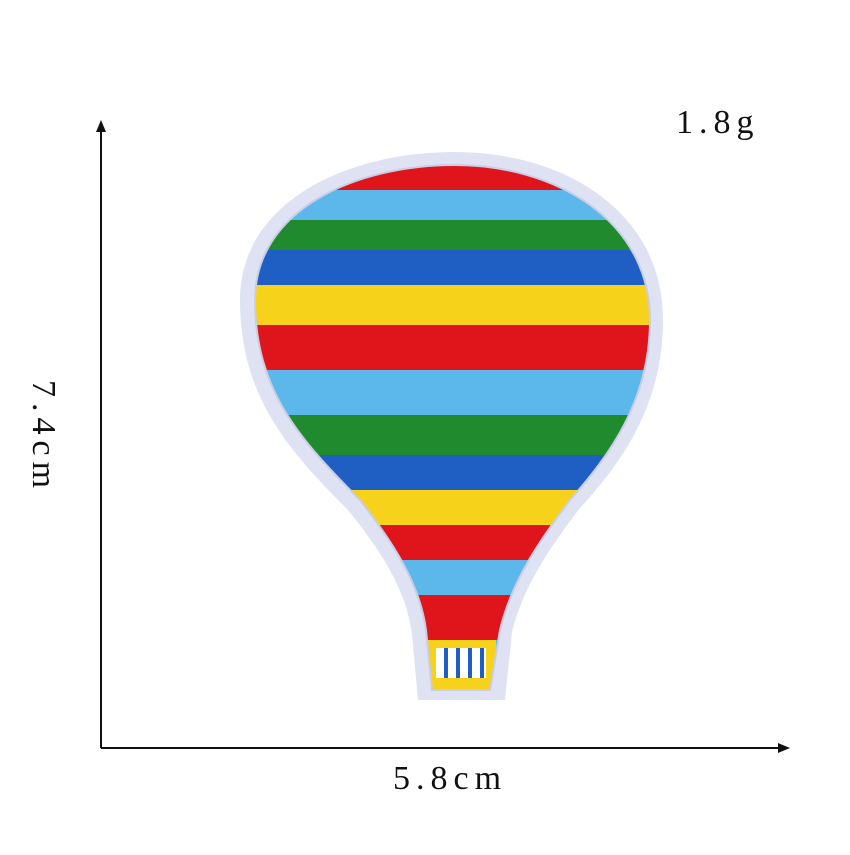 This screenshot has width=850, height=855. Describe the element at coordinates (101, 126) in the screenshot. I see `vertical-arrow-icon` at that location.